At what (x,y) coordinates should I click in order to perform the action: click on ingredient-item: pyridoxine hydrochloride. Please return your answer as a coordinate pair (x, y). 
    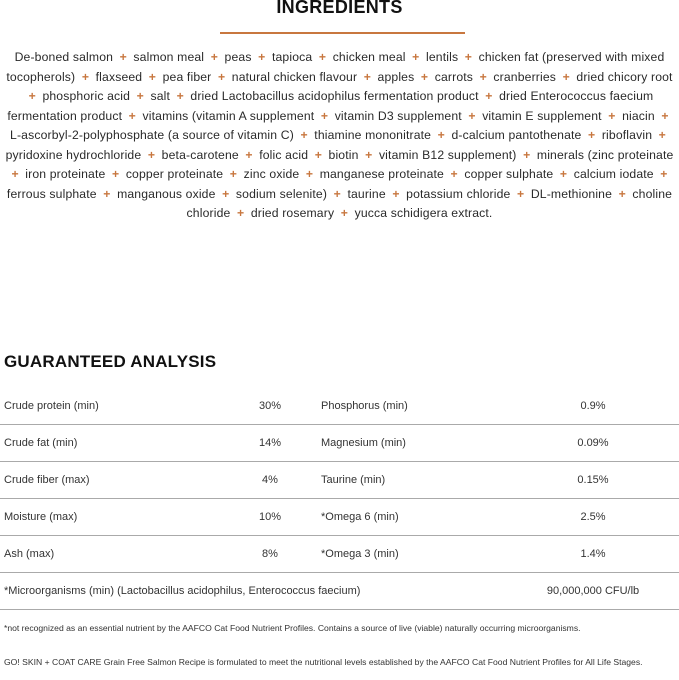
    Looking at the image, I should click on (73, 154).